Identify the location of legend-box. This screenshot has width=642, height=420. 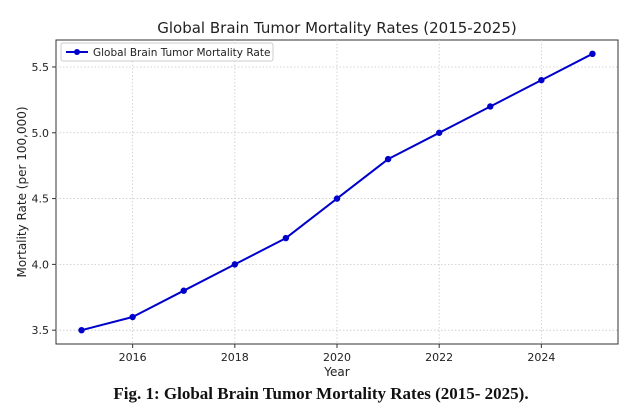
(167, 52).